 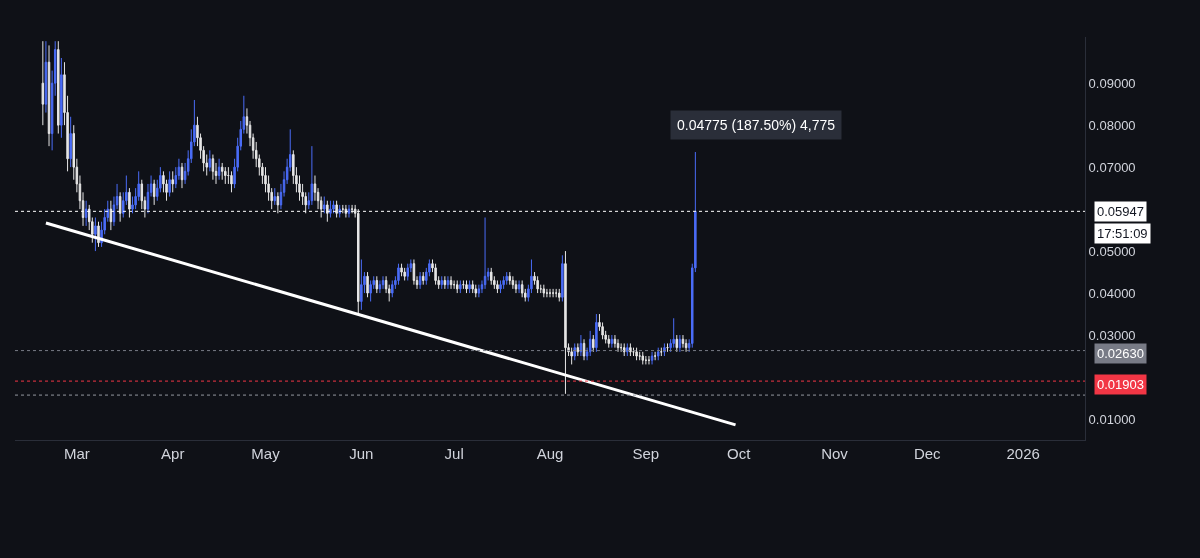 What do you see at coordinates (739, 453) in the screenshot?
I see `x-tick-label: Oct` at bounding box center [739, 453].